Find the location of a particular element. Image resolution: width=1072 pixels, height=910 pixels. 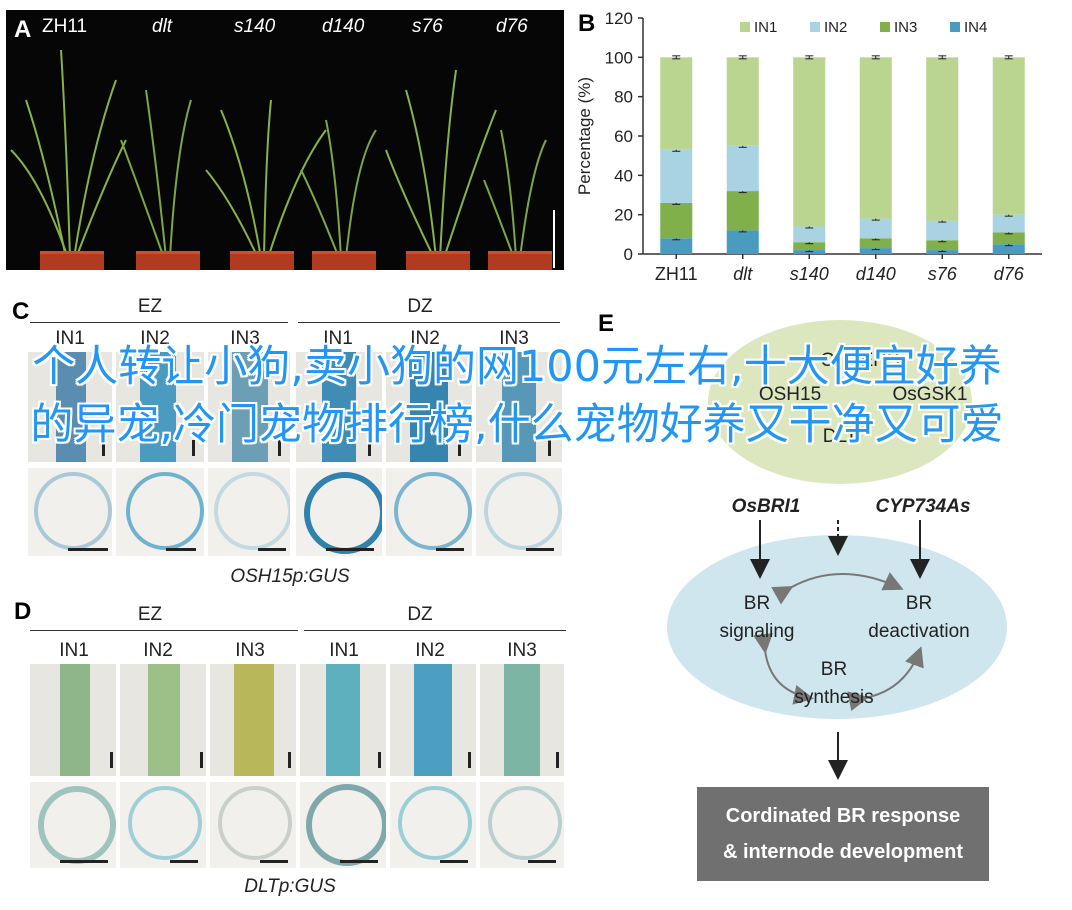

panel-d-group-ez: EZ is located at coordinates (150, 614).